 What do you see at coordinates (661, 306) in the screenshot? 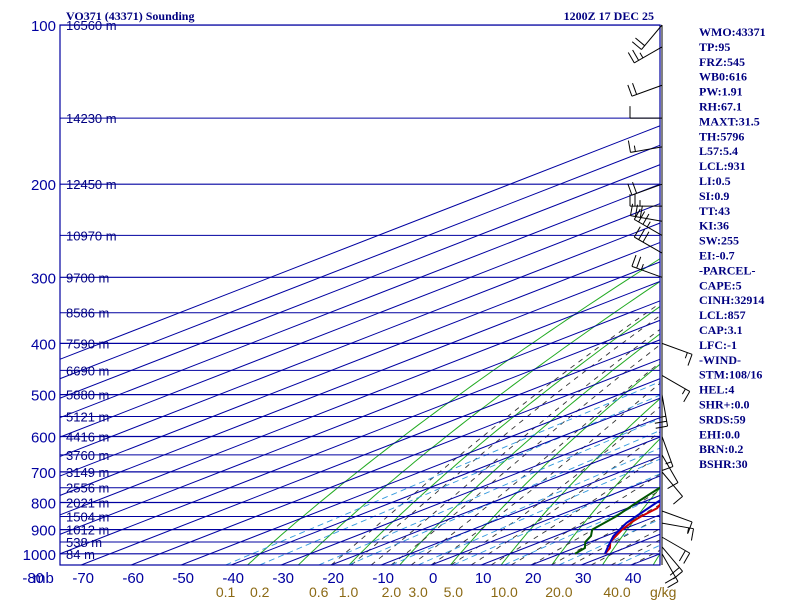
I see `wind-barb-layer` at bounding box center [661, 306].